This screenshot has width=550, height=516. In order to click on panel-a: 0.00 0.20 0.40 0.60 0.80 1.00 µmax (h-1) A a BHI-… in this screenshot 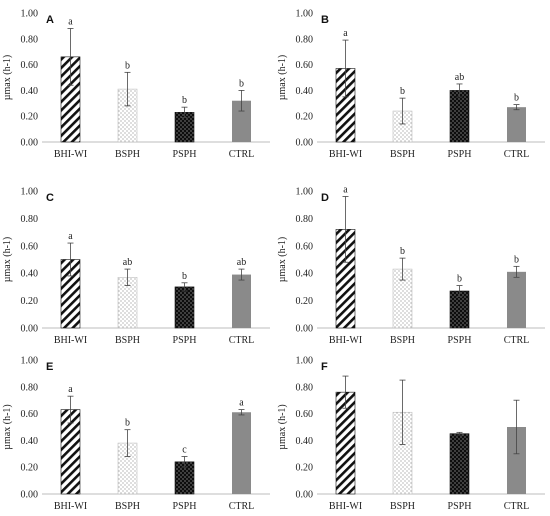, I will do `click(136, 84)`.